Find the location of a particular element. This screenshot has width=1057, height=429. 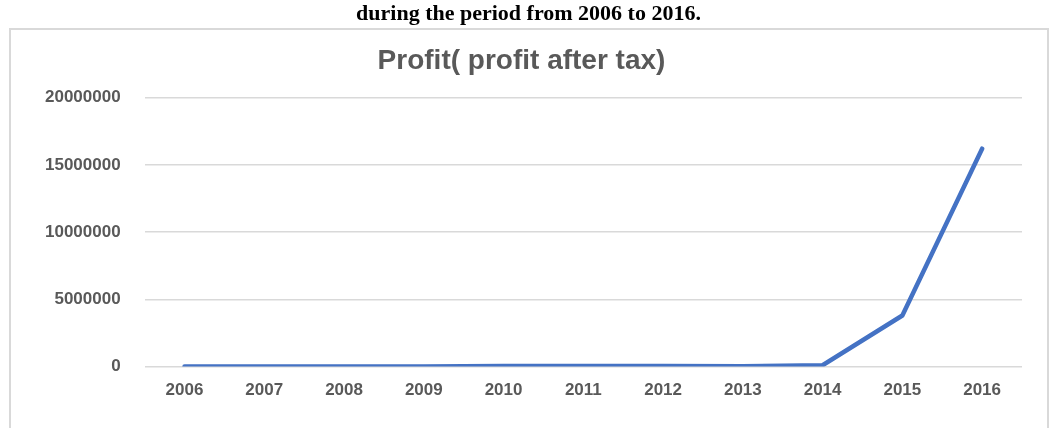

x-tick-label: 2007 is located at coordinates (264, 390).